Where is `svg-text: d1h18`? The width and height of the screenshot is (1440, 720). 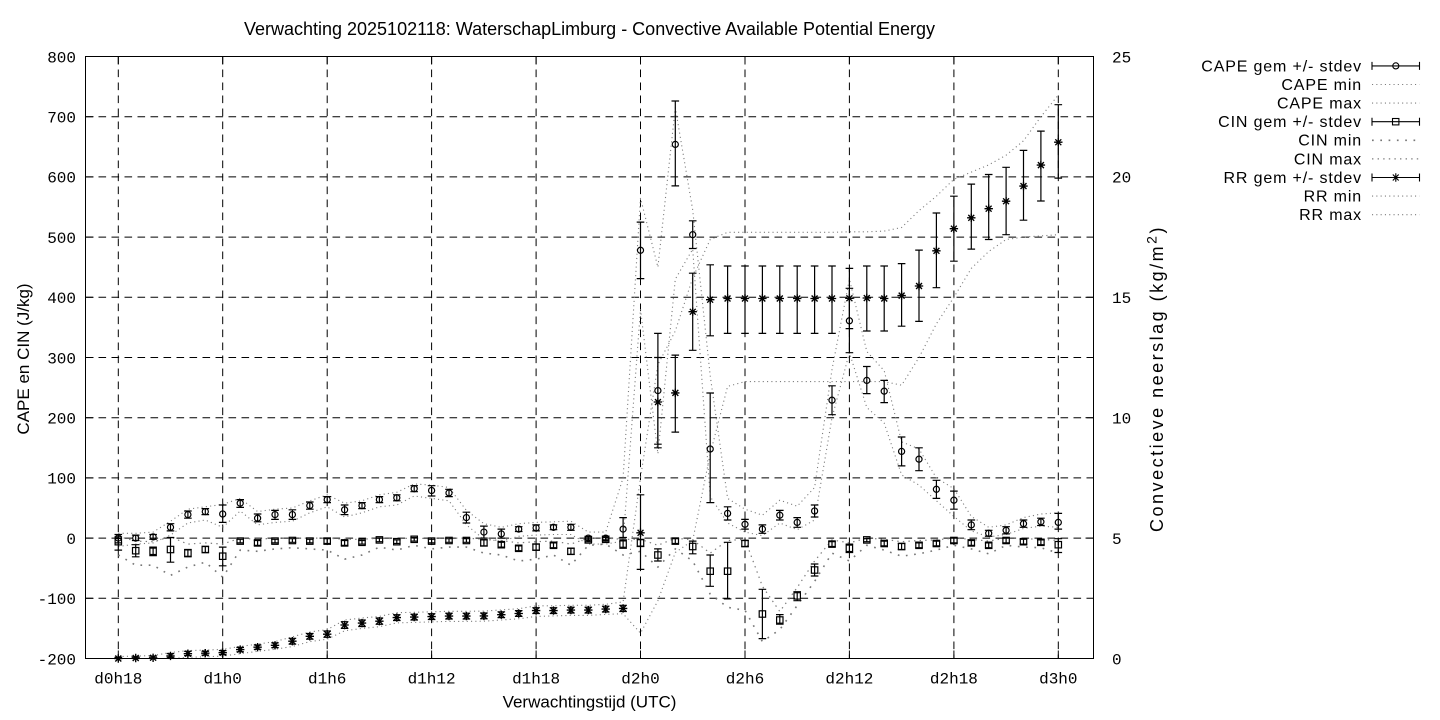 svg-text: d1h18 is located at coordinates (536, 680).